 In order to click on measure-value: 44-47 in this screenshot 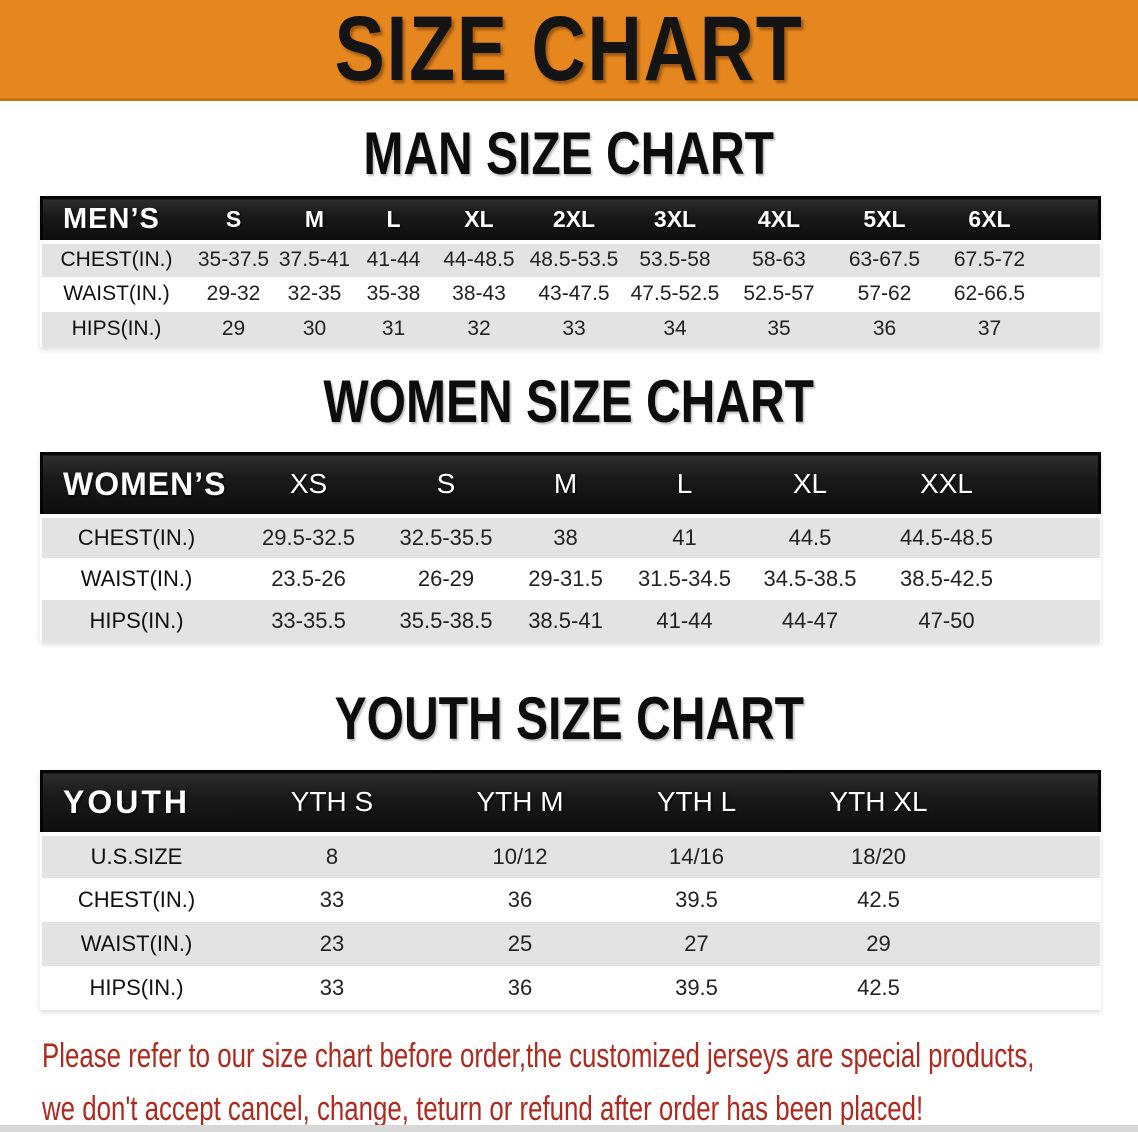, I will do `click(810, 620)`.